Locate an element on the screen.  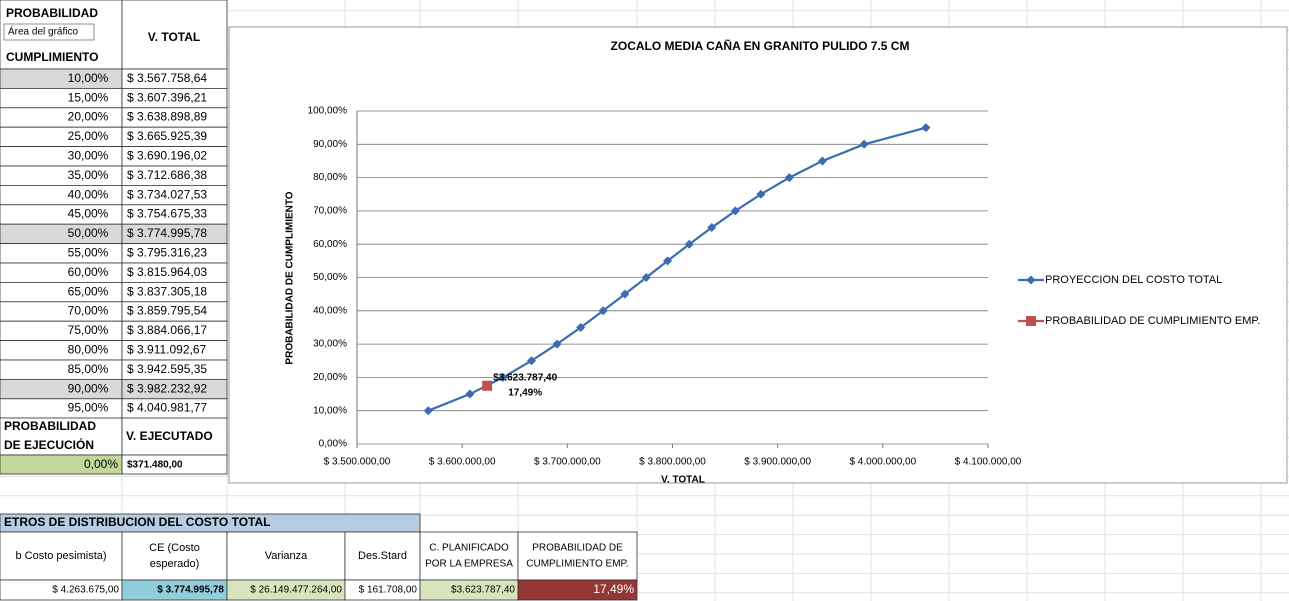
cell-text: $ 3.982.232,92 is located at coordinates (167, 388).